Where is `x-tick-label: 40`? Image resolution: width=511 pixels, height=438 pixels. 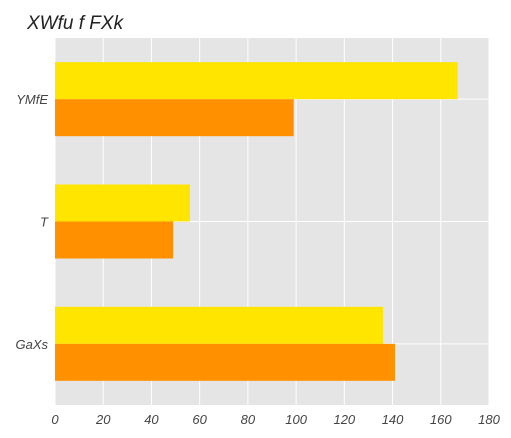 x-tick-label: 40 is located at coordinates (151, 419).